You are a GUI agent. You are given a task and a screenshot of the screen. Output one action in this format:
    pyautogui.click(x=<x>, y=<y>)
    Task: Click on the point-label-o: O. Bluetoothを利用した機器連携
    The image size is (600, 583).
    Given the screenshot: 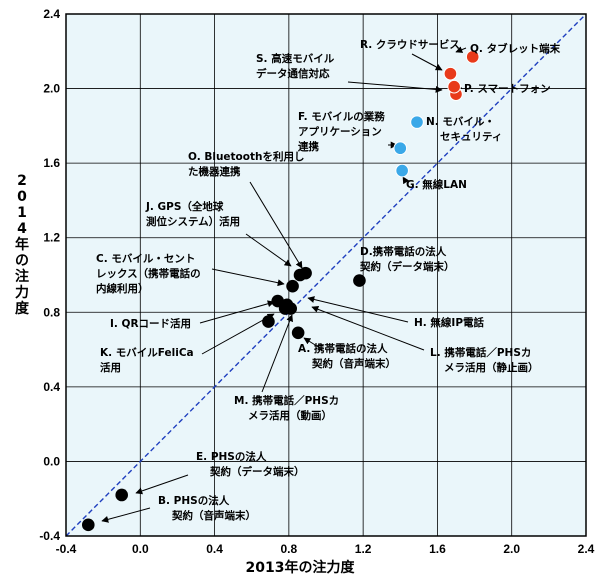 What is the action you would take?
    pyautogui.click(x=246, y=164)
    